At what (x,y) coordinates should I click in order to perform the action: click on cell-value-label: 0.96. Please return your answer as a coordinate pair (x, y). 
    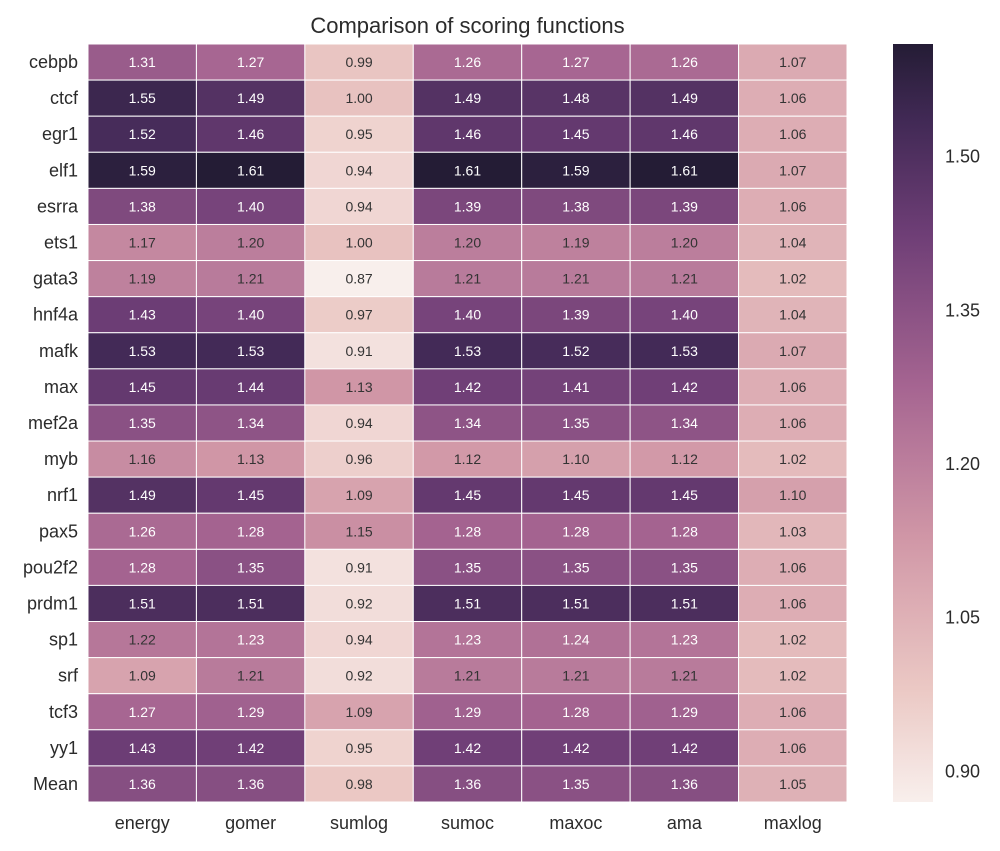
    Looking at the image, I should click on (358, 459).